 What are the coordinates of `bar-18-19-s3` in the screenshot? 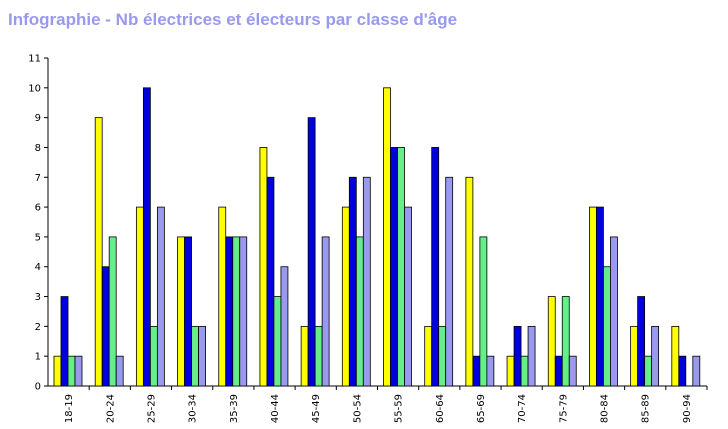 It's located at (71, 371).